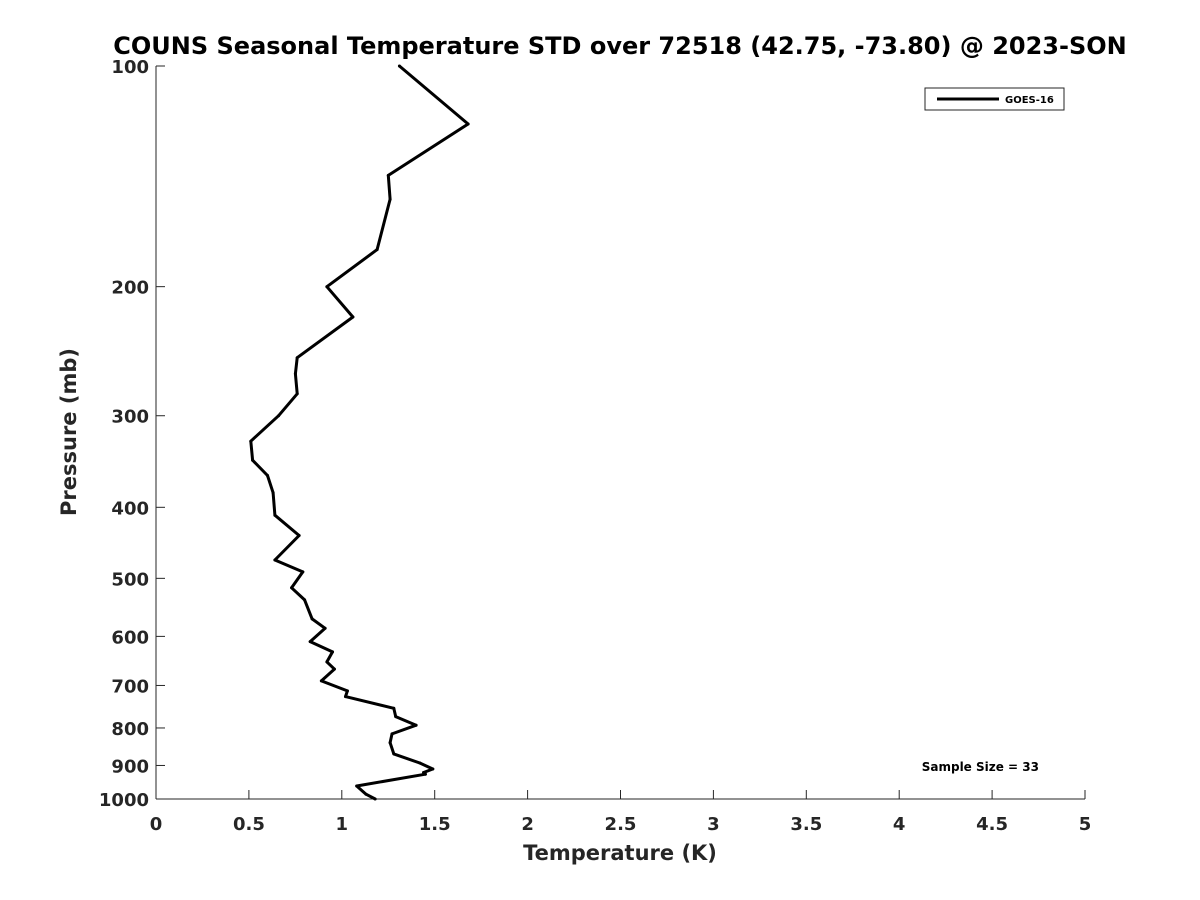  Describe the element at coordinates (124, 800) in the screenshot. I see `y-tick-label: 1000` at that location.